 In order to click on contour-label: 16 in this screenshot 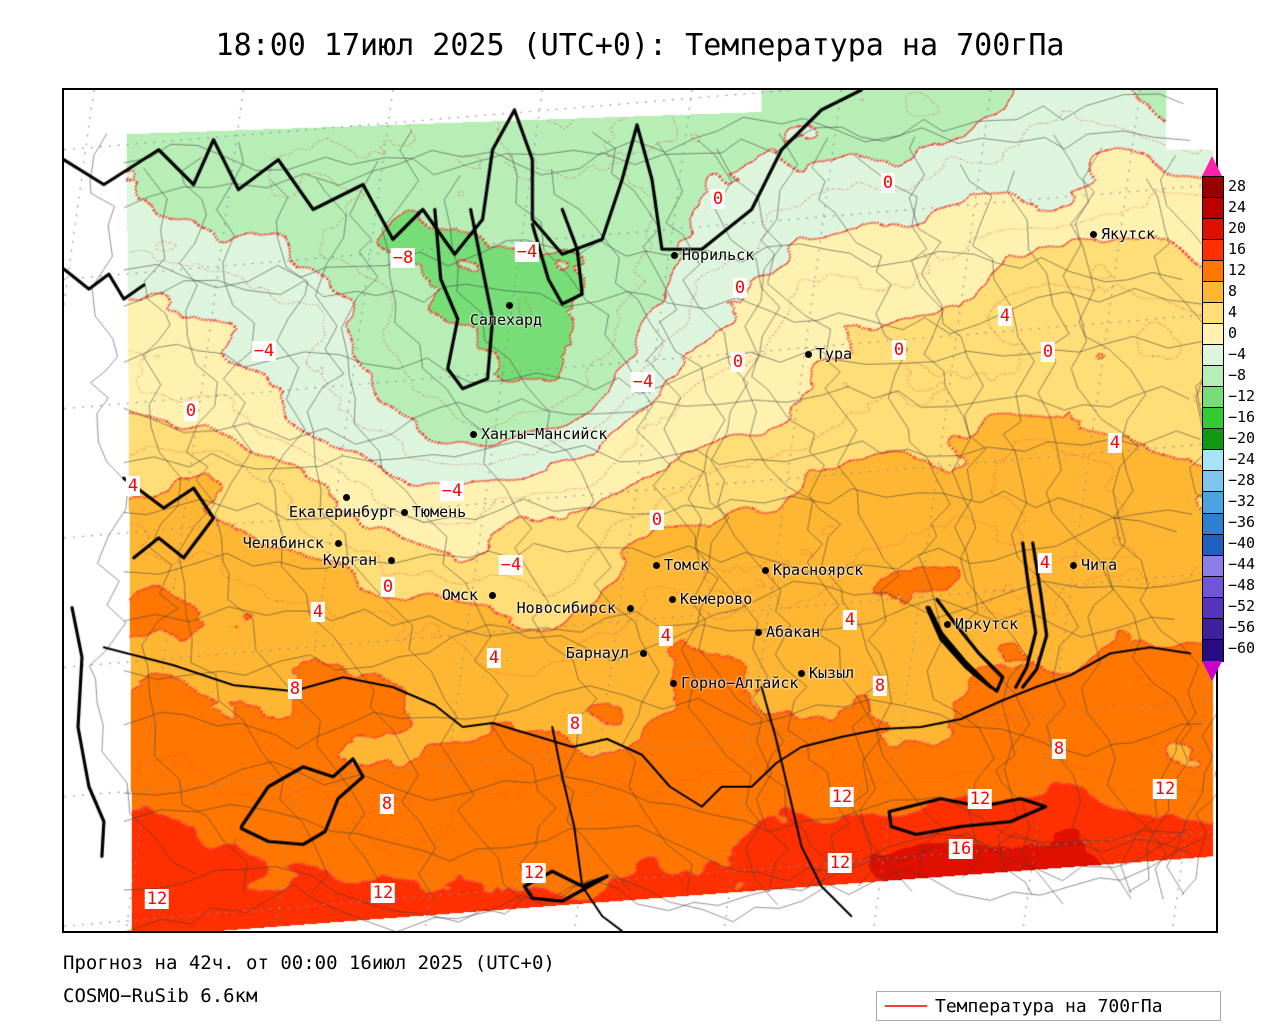, I will do `click(961, 849)`.